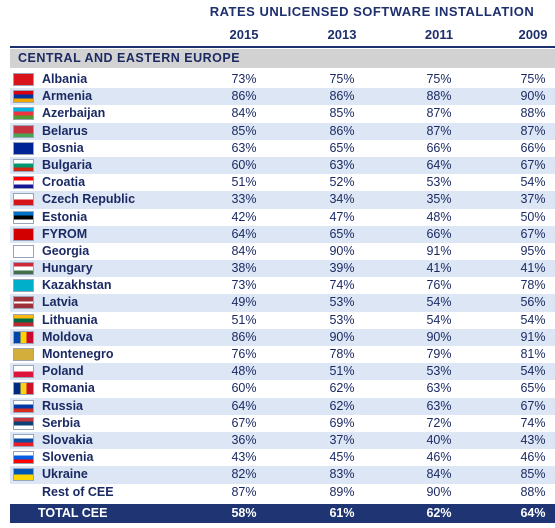 This screenshot has height=528, width=555. I want to click on rate-cell-2013: 86%, so click(342, 130).